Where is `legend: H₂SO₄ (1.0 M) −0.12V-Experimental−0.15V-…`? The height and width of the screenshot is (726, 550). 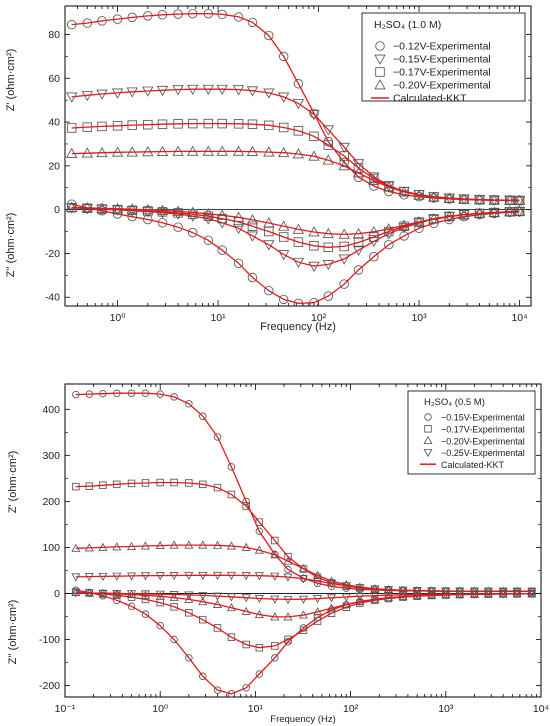
legend: H₂SO₄ (1.0 M) −0.12V-Experimental−0.15V-… is located at coordinates (443, 58).